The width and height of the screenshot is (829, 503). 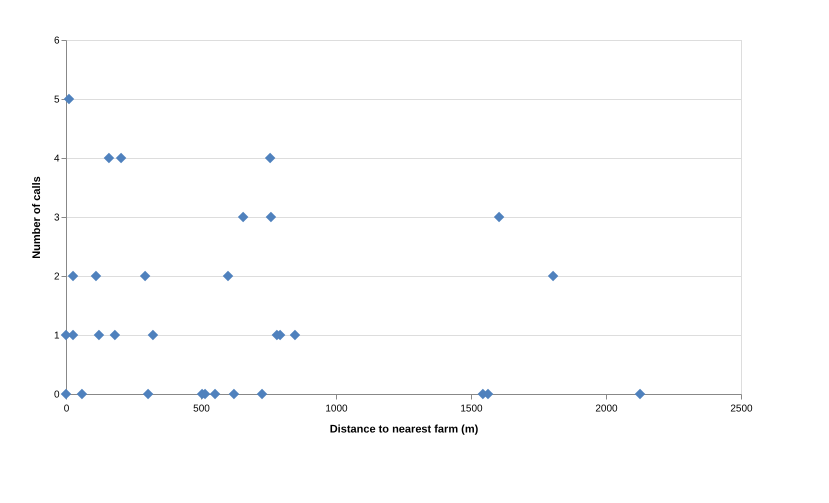 What do you see at coordinates (57, 395) in the screenshot?
I see `y-tick-label: 0` at bounding box center [57, 395].